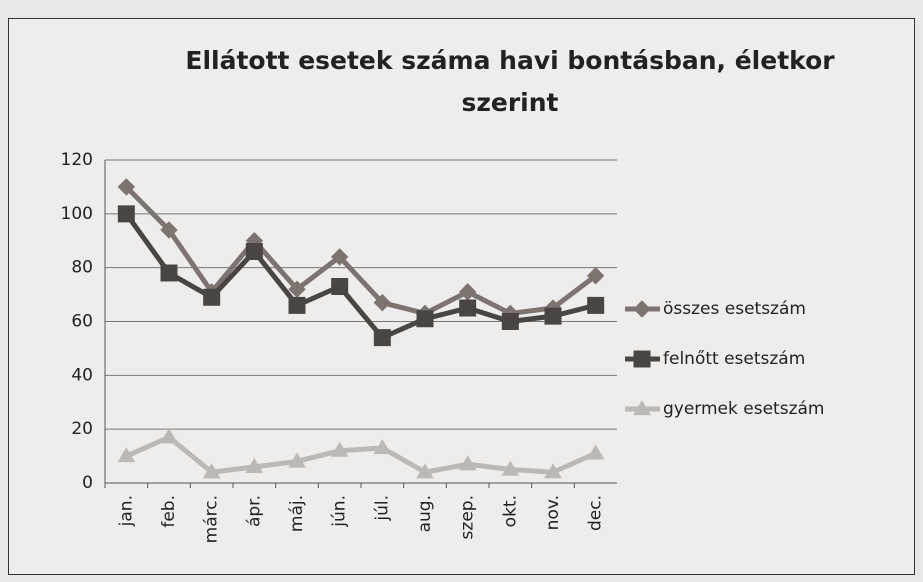  What do you see at coordinates (297, 513) in the screenshot?
I see `x-tick-label: máj.` at bounding box center [297, 513].